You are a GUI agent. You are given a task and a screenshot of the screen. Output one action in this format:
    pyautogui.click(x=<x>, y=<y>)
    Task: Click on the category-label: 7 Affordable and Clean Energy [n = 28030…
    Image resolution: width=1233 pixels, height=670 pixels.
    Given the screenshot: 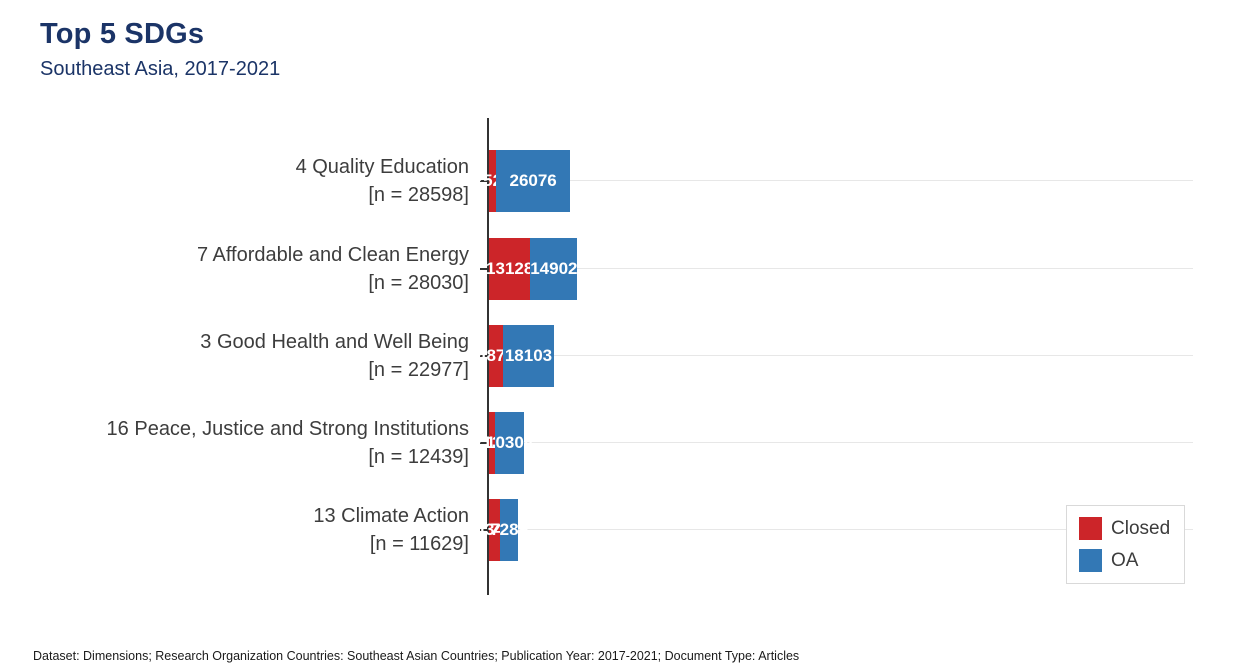 What is the action you would take?
    pyautogui.click(x=234, y=269)
    